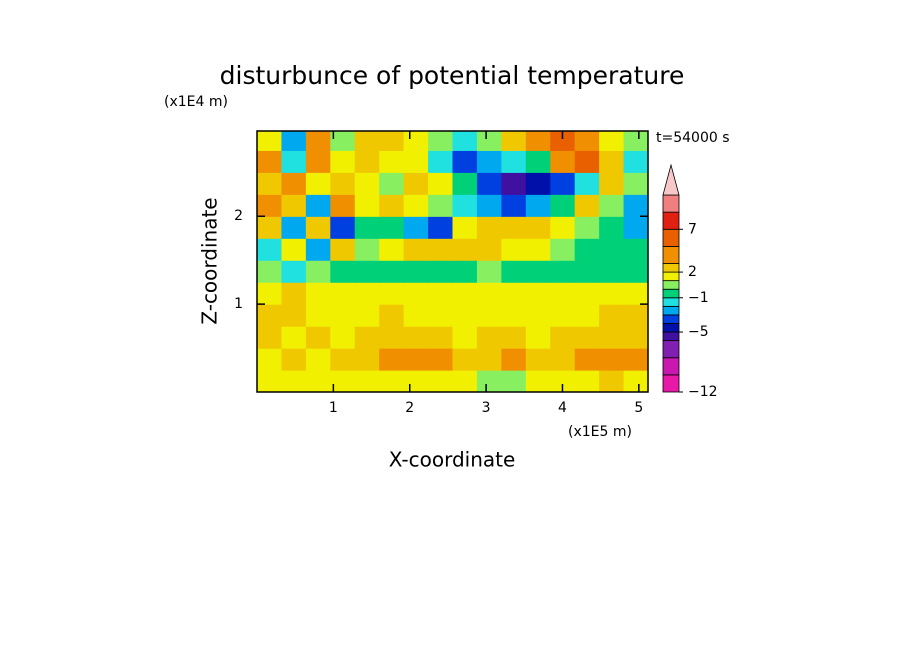 This screenshot has width=904, height=654. I want to click on x-tick-label: 2, so click(409, 408).